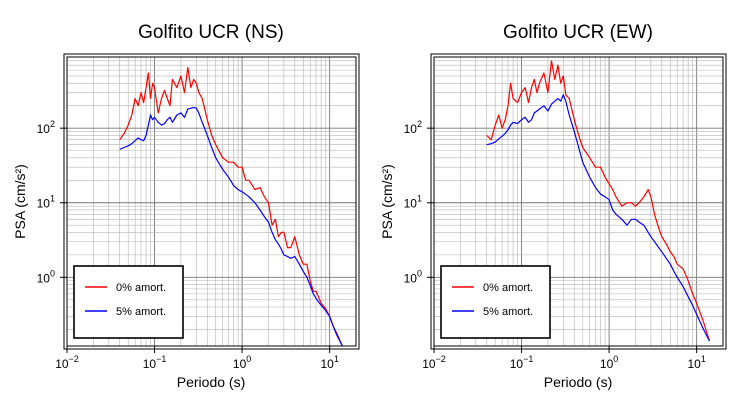 This screenshot has width=730, height=400. Describe the element at coordinates (578, 32) in the screenshot. I see `chart-title: Golfito UCR (EW)` at that location.